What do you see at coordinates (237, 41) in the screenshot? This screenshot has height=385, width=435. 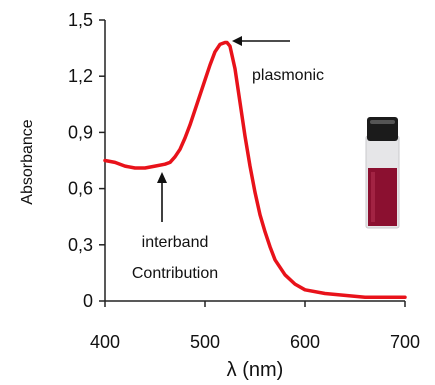 I see `plasmonic-arrow-head` at bounding box center [237, 41].